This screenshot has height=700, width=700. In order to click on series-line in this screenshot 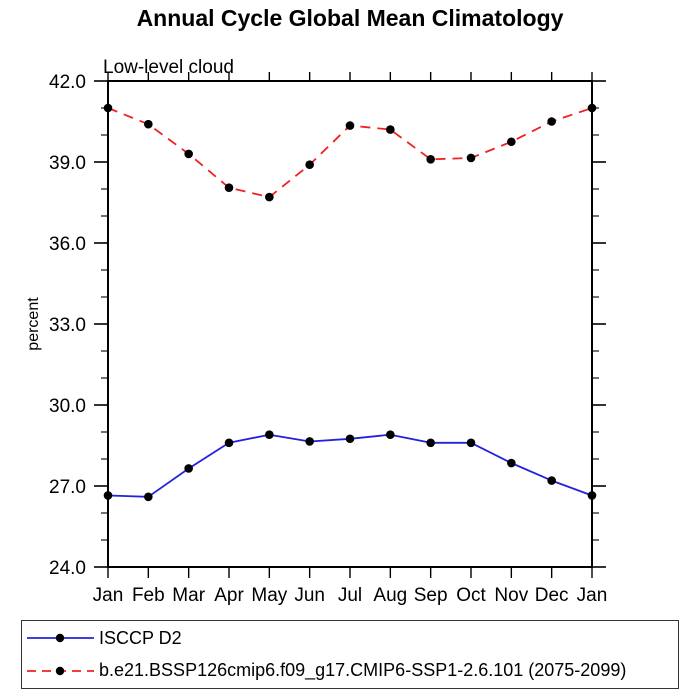, I will do `click(350, 465)`.